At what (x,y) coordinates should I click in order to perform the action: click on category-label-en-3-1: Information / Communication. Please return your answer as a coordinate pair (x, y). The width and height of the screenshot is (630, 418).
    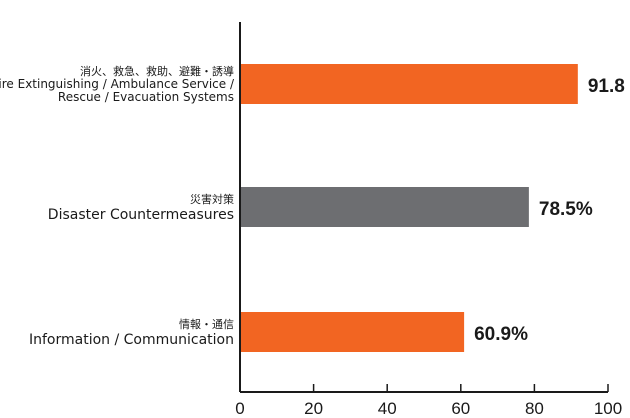
    Looking at the image, I should click on (131, 340).